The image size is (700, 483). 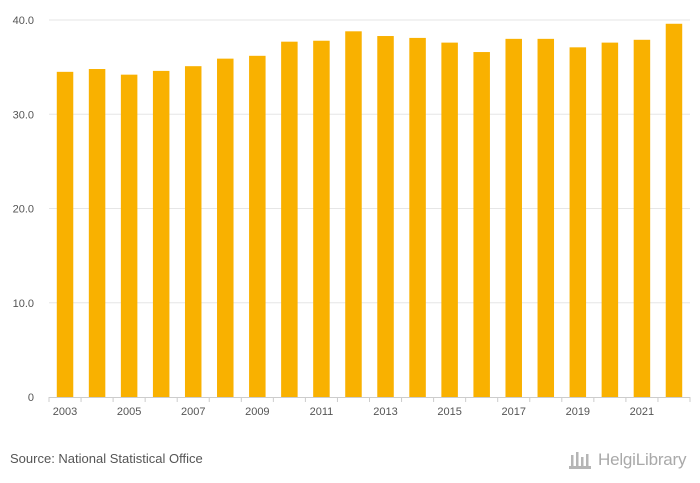 What do you see at coordinates (481, 225) in the screenshot?
I see `bar-2016` at bounding box center [481, 225].